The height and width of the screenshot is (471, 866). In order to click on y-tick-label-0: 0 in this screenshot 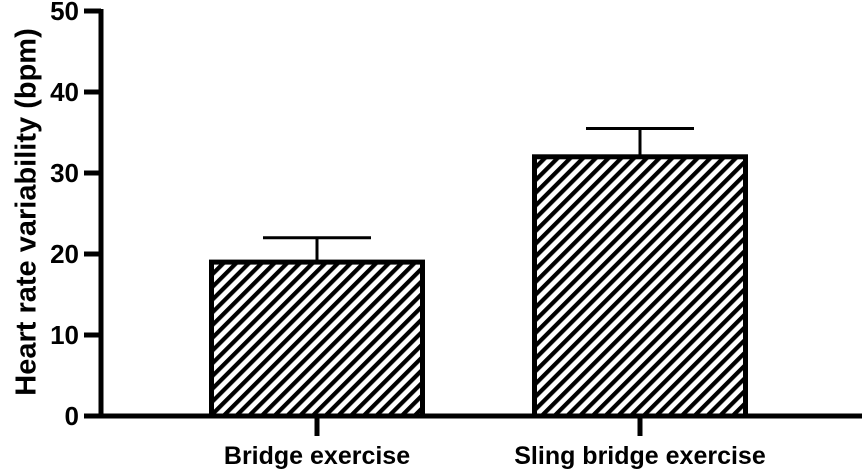, I will do `click(72, 416)`.